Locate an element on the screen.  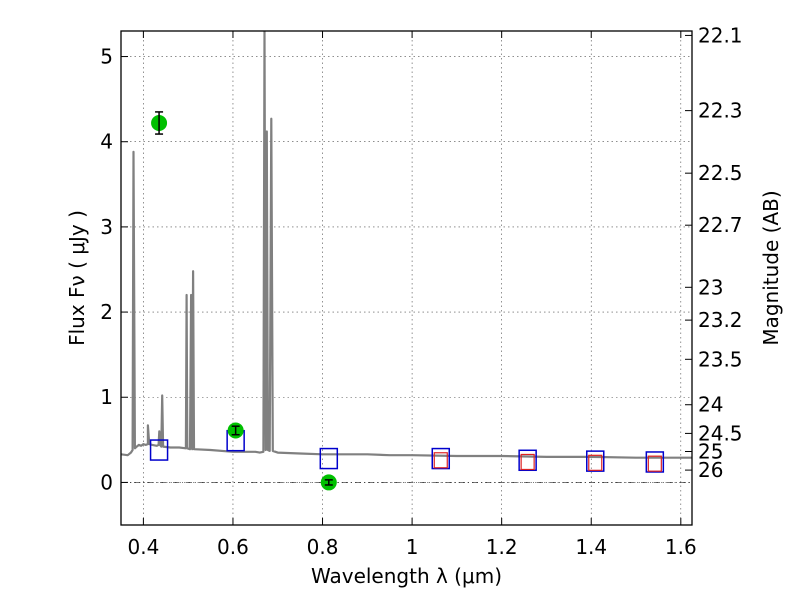
y-tick-label: 2 is located at coordinates (106, 312).